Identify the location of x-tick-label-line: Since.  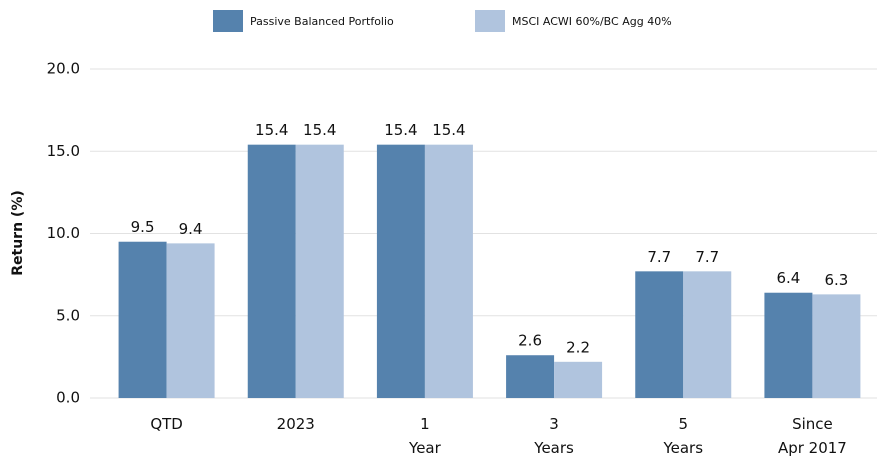
(812, 424).